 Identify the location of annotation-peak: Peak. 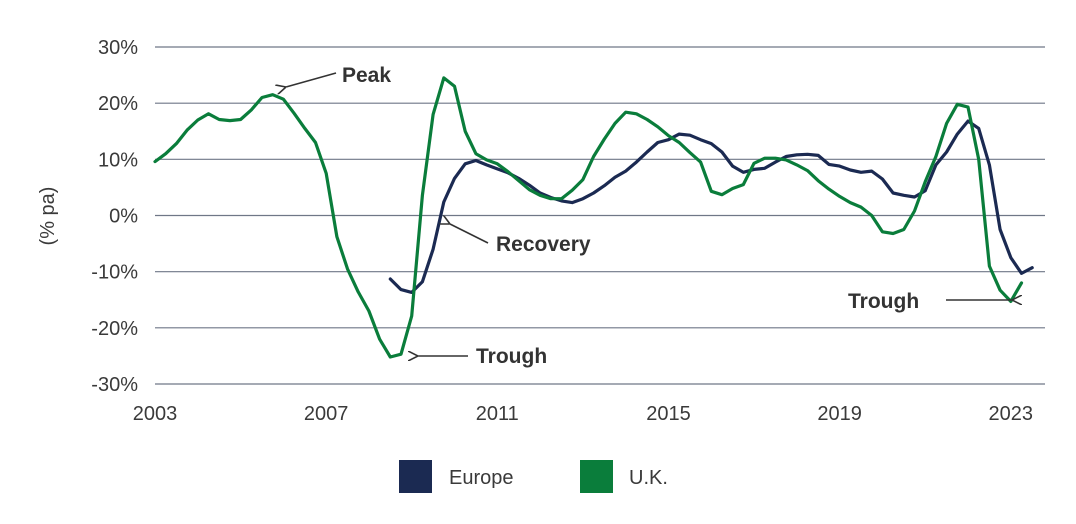
(338, 75).